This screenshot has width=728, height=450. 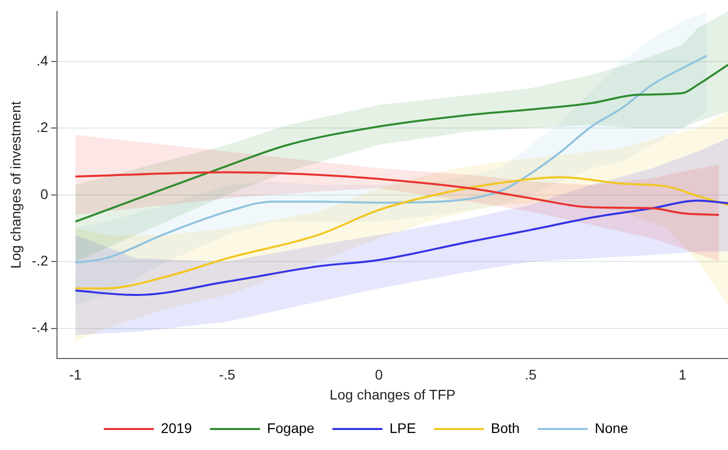 What do you see at coordinates (176, 428) in the screenshot?
I see `legend-label: 2019` at bounding box center [176, 428].